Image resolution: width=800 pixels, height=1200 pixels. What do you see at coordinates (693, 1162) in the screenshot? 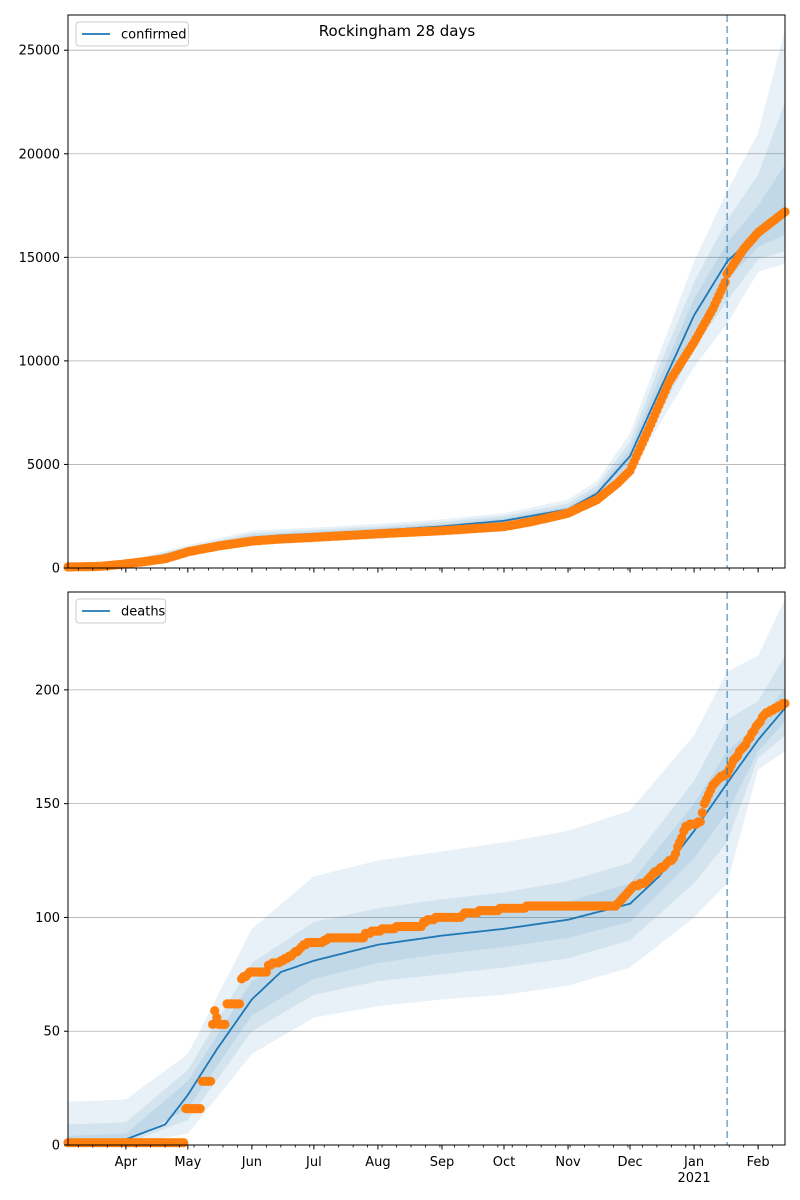
I see `x-tick-label: Jan` at bounding box center [693, 1162].